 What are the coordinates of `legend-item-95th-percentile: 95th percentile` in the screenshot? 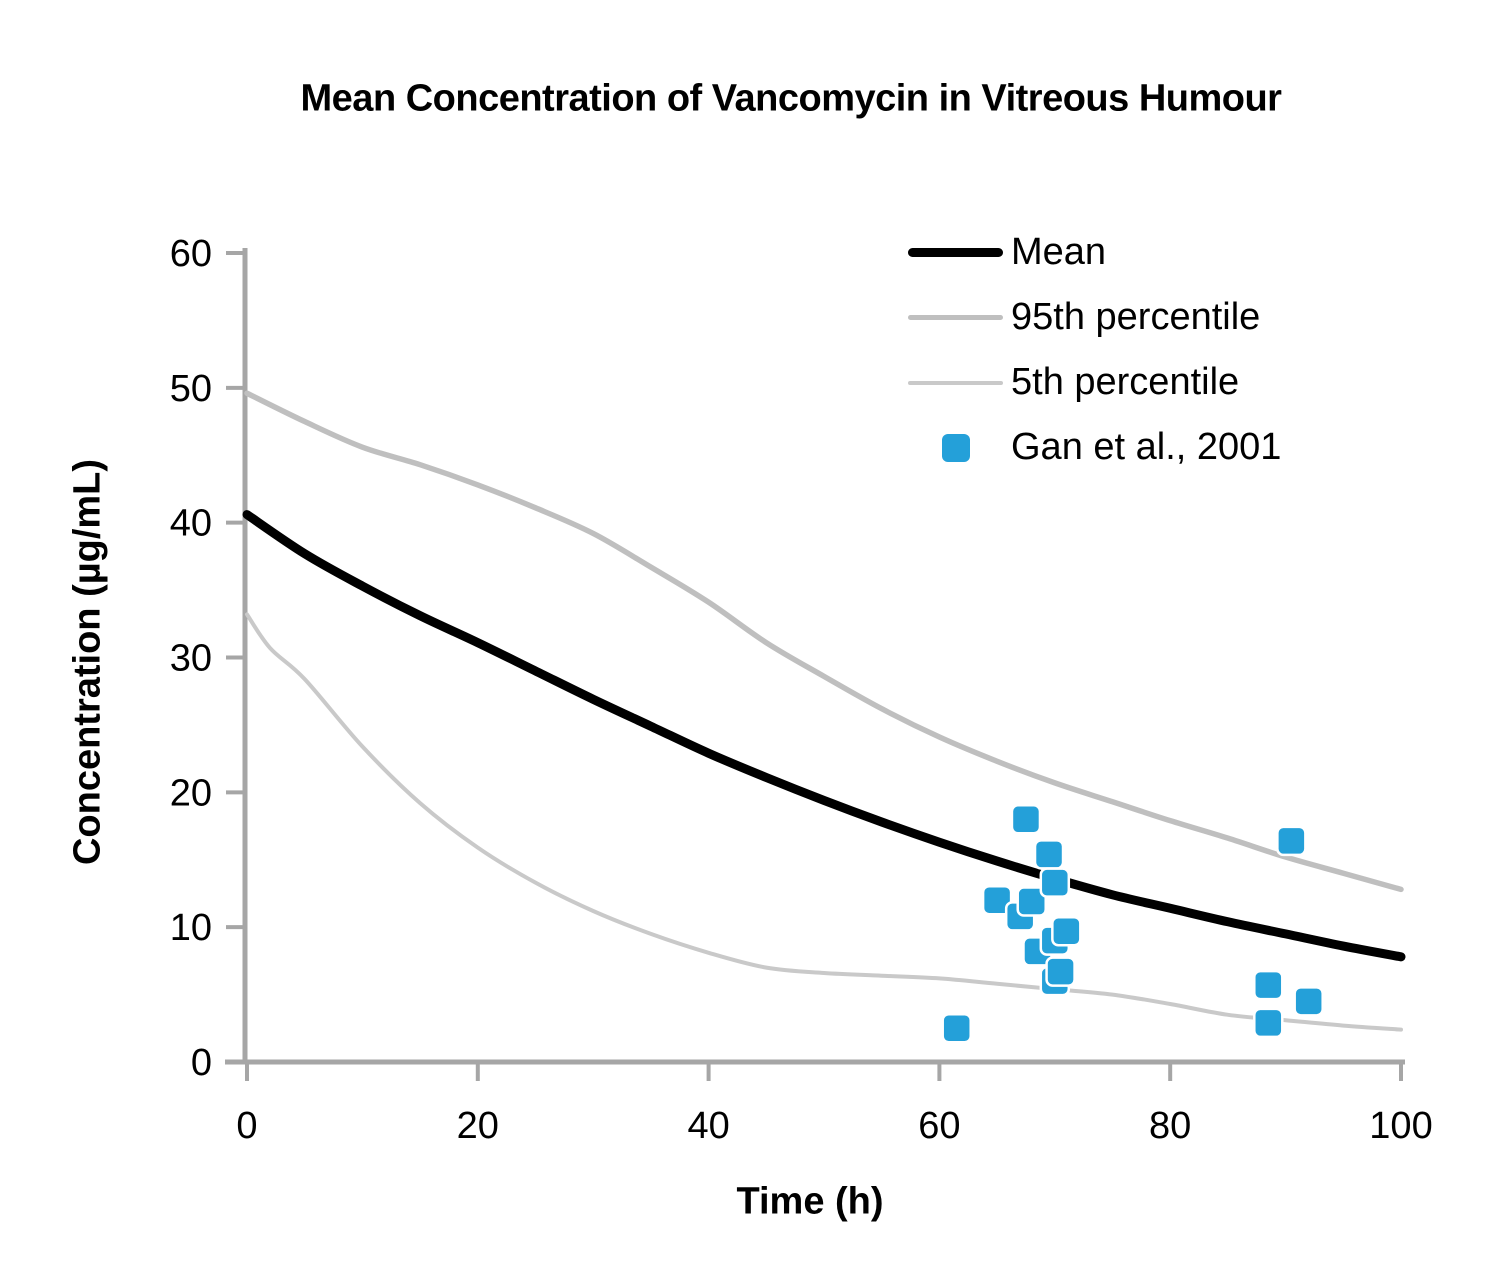 It's located at (1094, 317).